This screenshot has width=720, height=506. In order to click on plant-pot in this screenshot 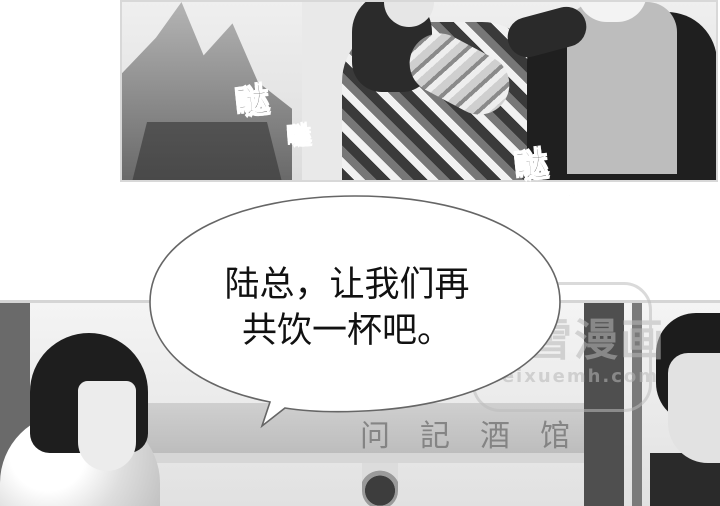, I will do `click(207, 151)`.